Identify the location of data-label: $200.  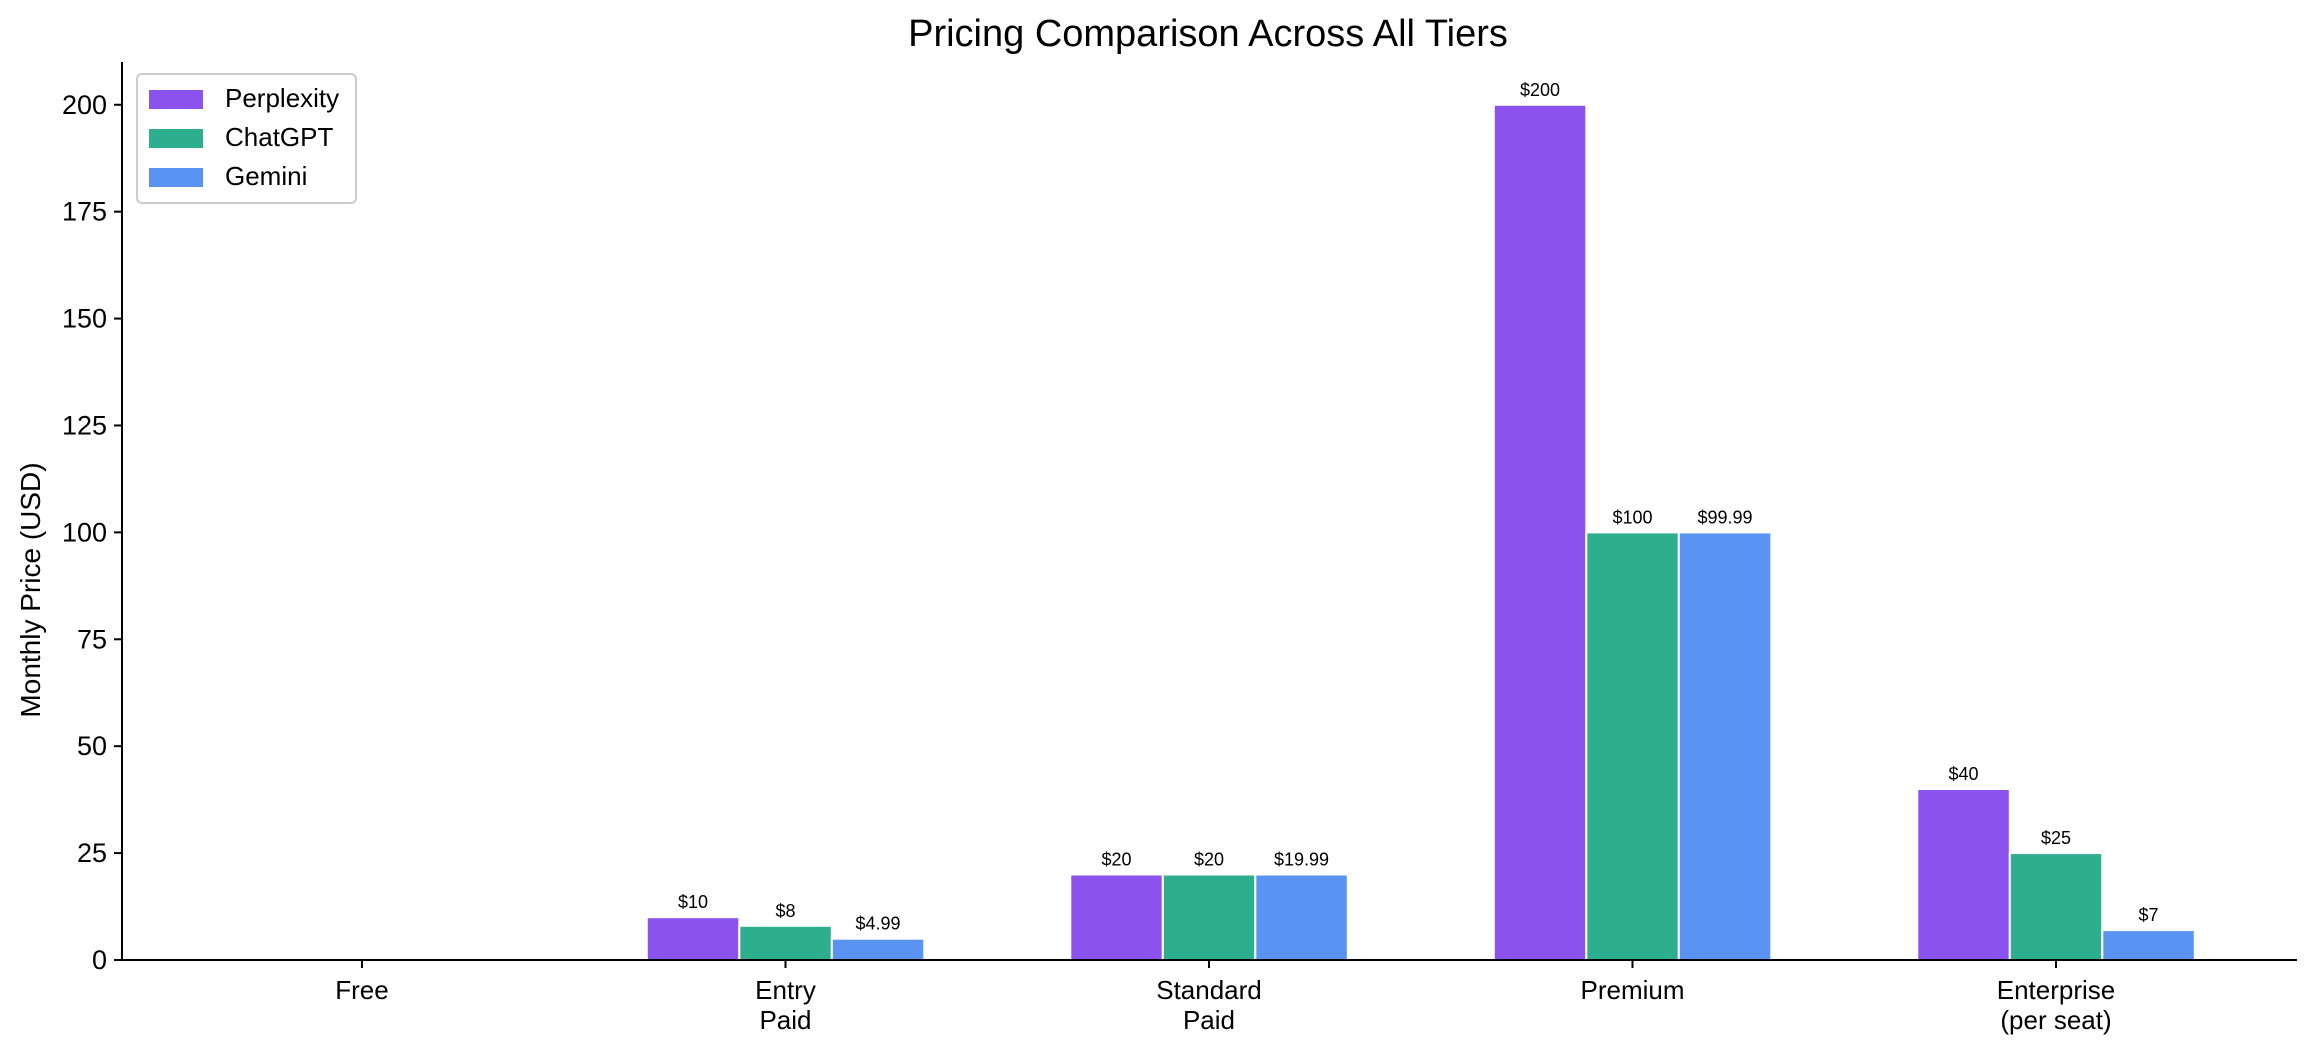
(1540, 90).